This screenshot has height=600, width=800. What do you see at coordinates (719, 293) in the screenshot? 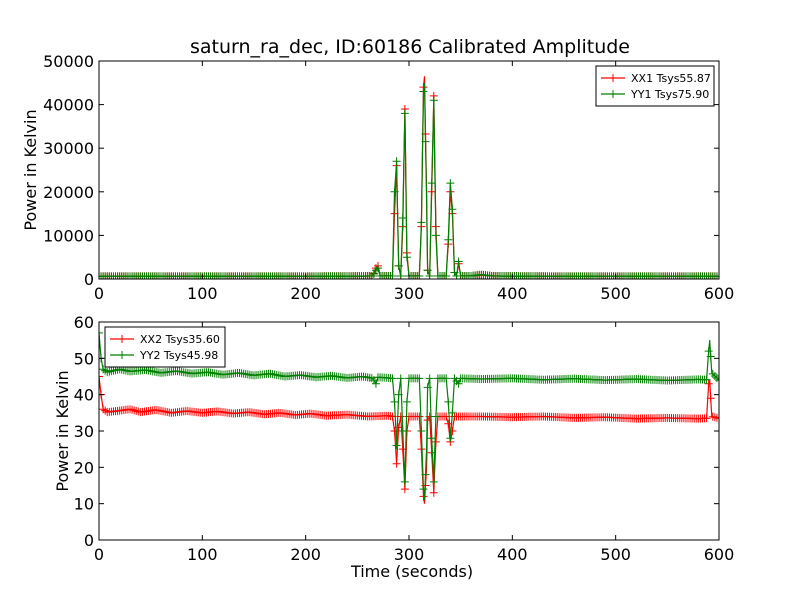
I see `x-tick-label: 600` at bounding box center [719, 293].